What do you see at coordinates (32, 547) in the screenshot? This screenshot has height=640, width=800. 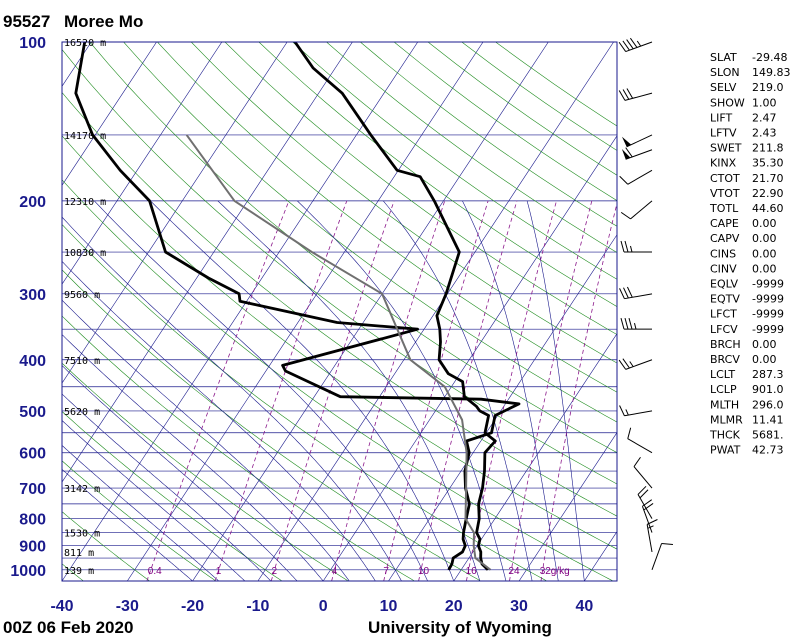 I see `pressure-tick-label: 900` at bounding box center [32, 547].